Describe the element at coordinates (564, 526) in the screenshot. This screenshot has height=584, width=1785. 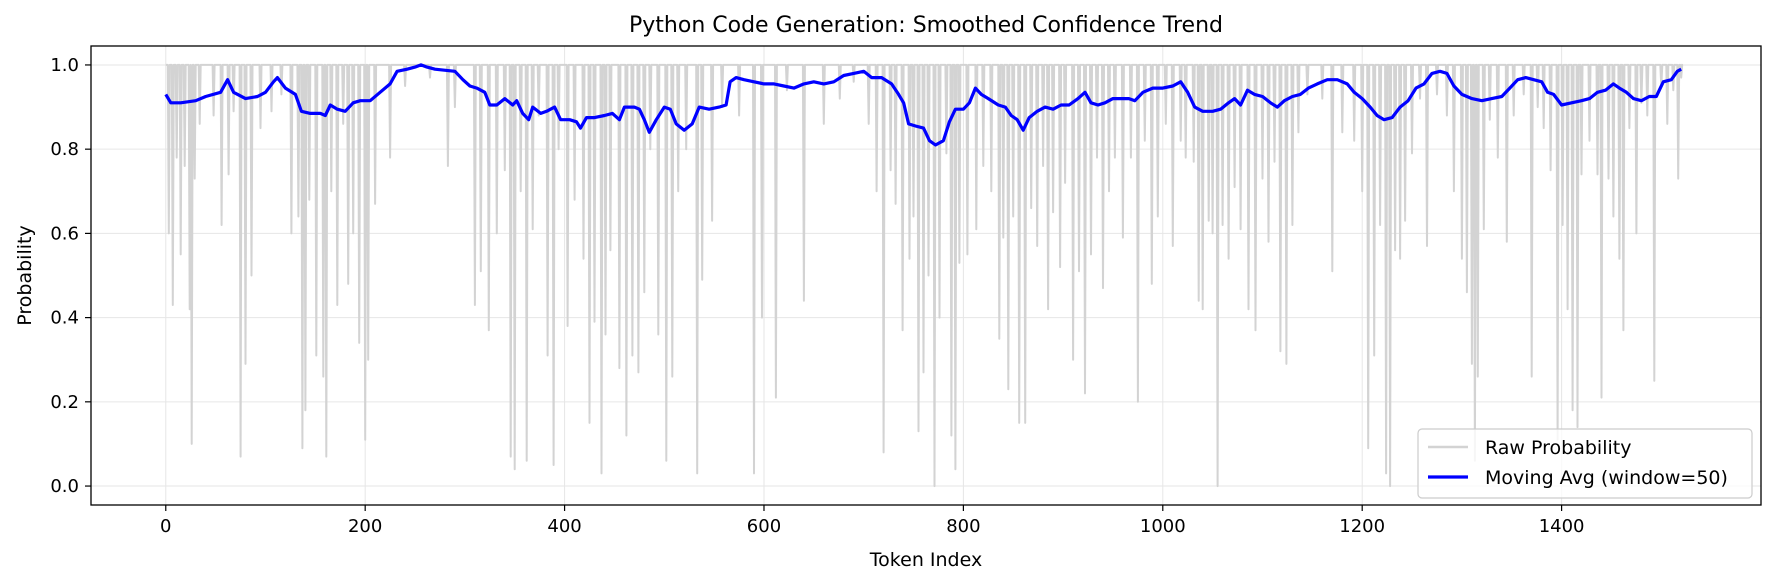
I see `x-tick-label: 400` at that location.